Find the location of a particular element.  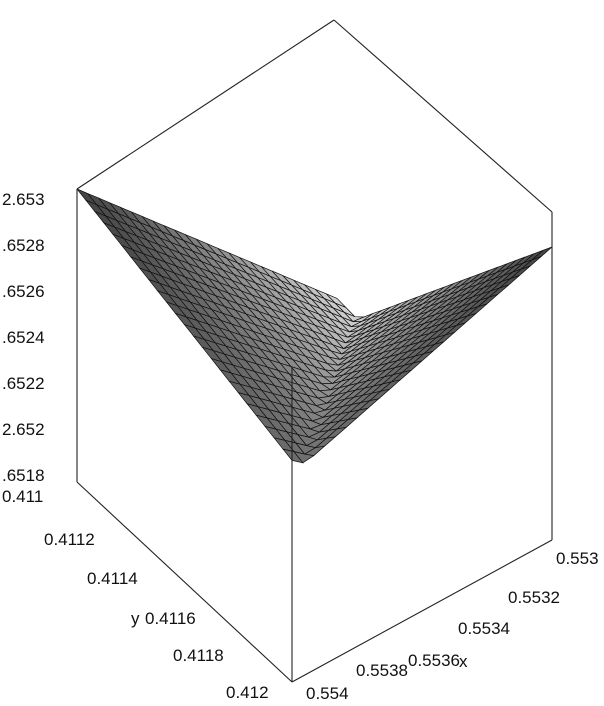

box-edge-bottom-right is located at coordinates (422, 611).